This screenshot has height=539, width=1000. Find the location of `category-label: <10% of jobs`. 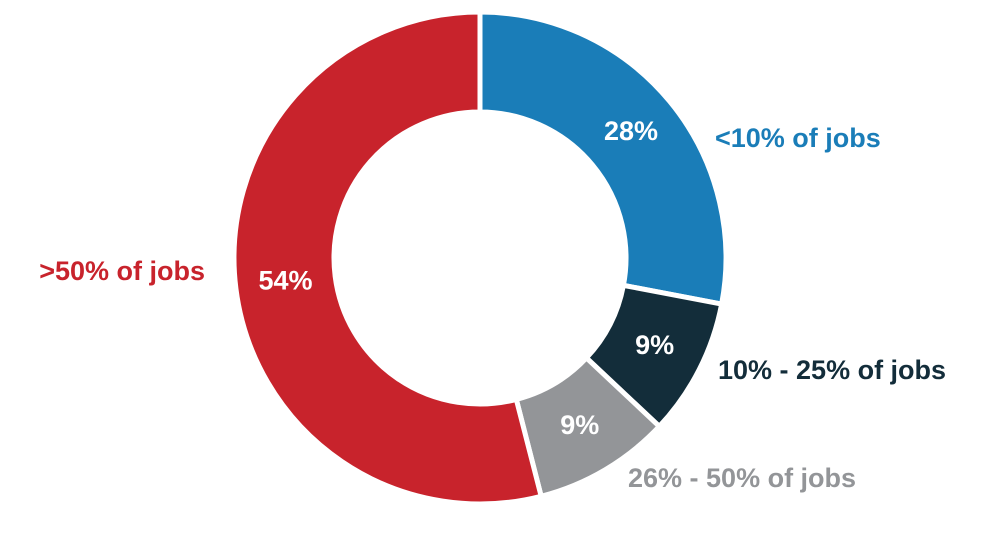

category-label: <10% of jobs is located at coordinates (798, 138).